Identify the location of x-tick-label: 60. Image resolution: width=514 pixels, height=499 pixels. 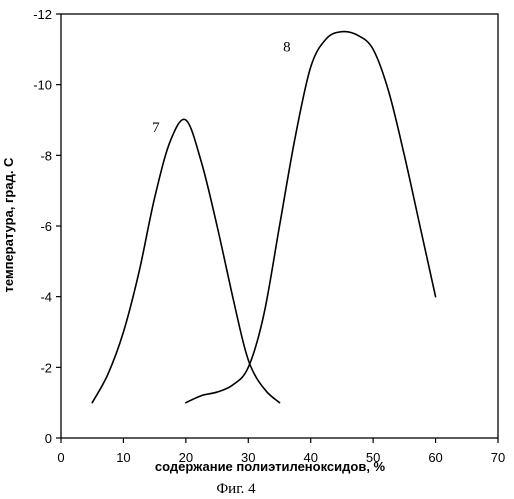
(435, 457).